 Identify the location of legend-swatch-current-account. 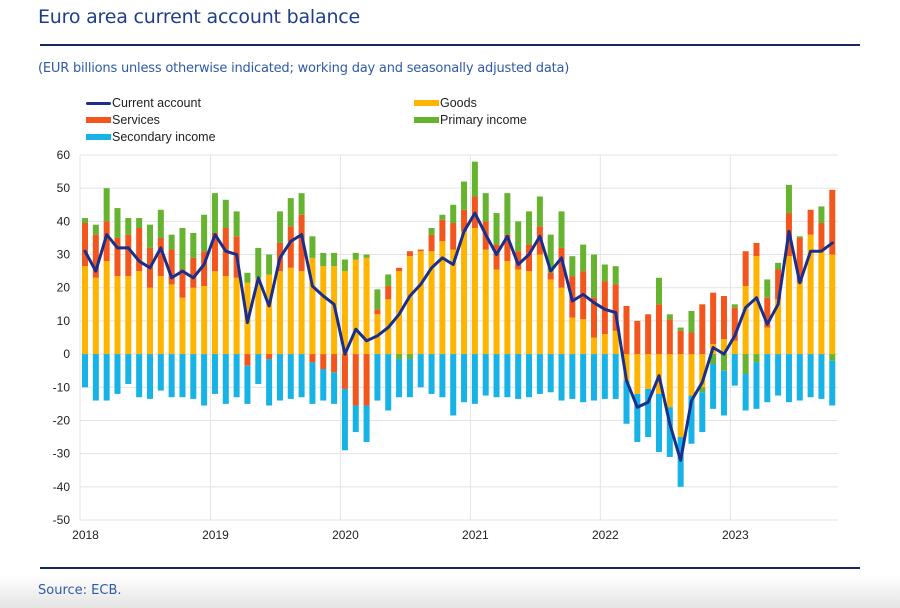
(98, 103).